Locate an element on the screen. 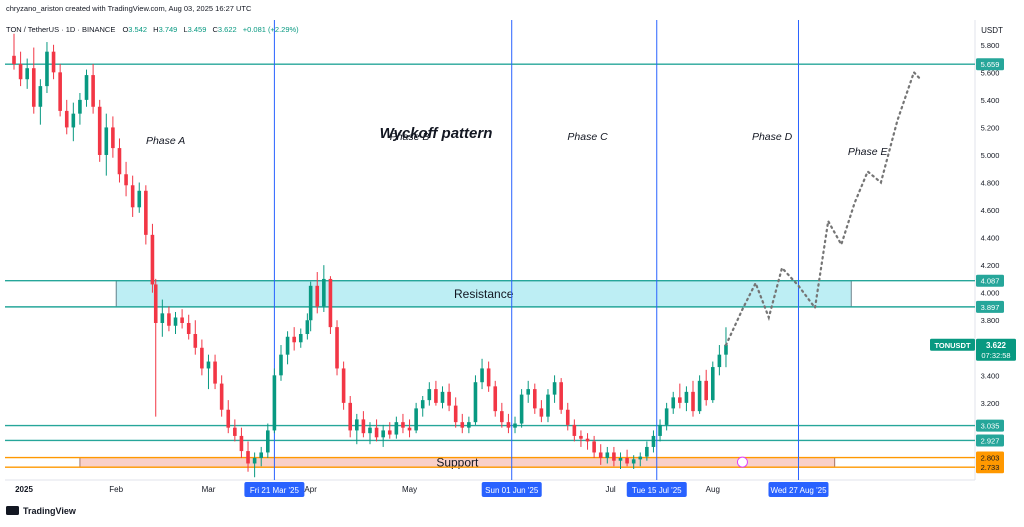  price-tick-label: 4.000 is located at coordinates (990, 293).